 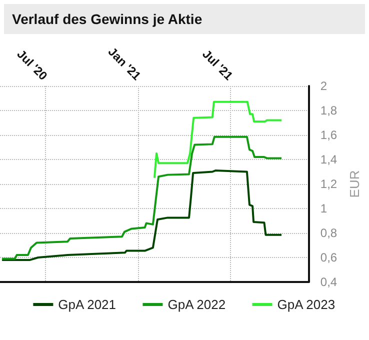 What do you see at coordinates (32, 65) in the screenshot?
I see `x-tick-label: Jul '20` at bounding box center [32, 65].